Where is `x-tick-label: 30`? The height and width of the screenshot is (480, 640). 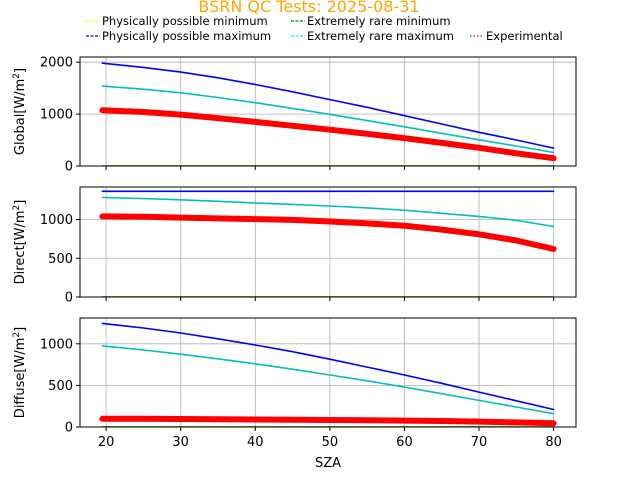
x-tick-label: 30 is located at coordinates (180, 442).